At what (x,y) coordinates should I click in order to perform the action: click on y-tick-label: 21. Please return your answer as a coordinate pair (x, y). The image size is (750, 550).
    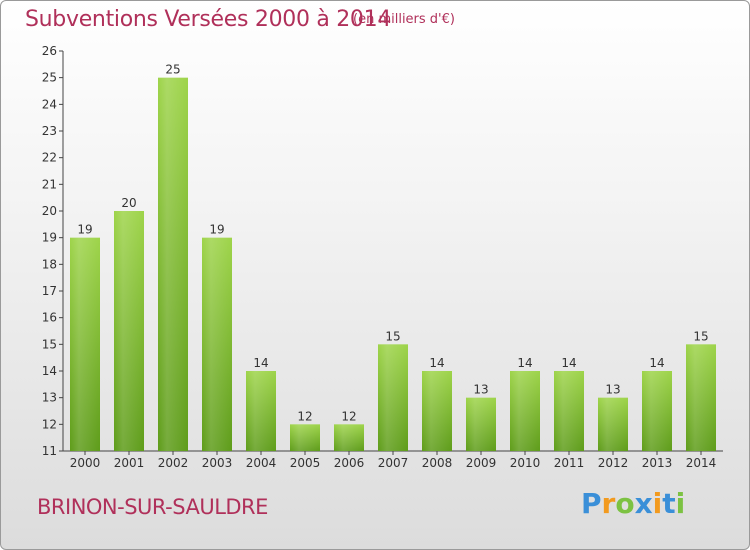
    Looking at the image, I should click on (49, 184).